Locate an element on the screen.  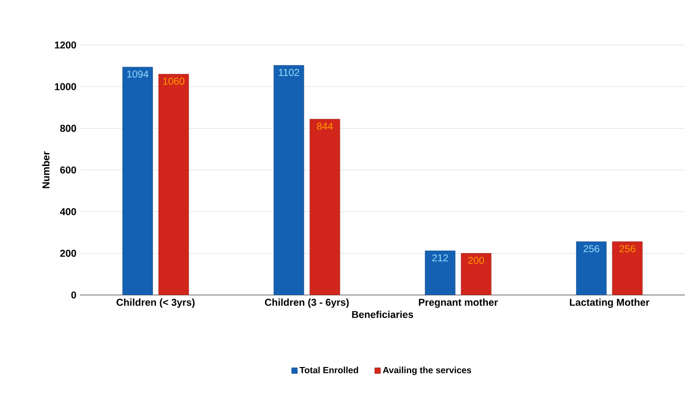
x-tick-label: Pregnant mother is located at coordinates (458, 303).